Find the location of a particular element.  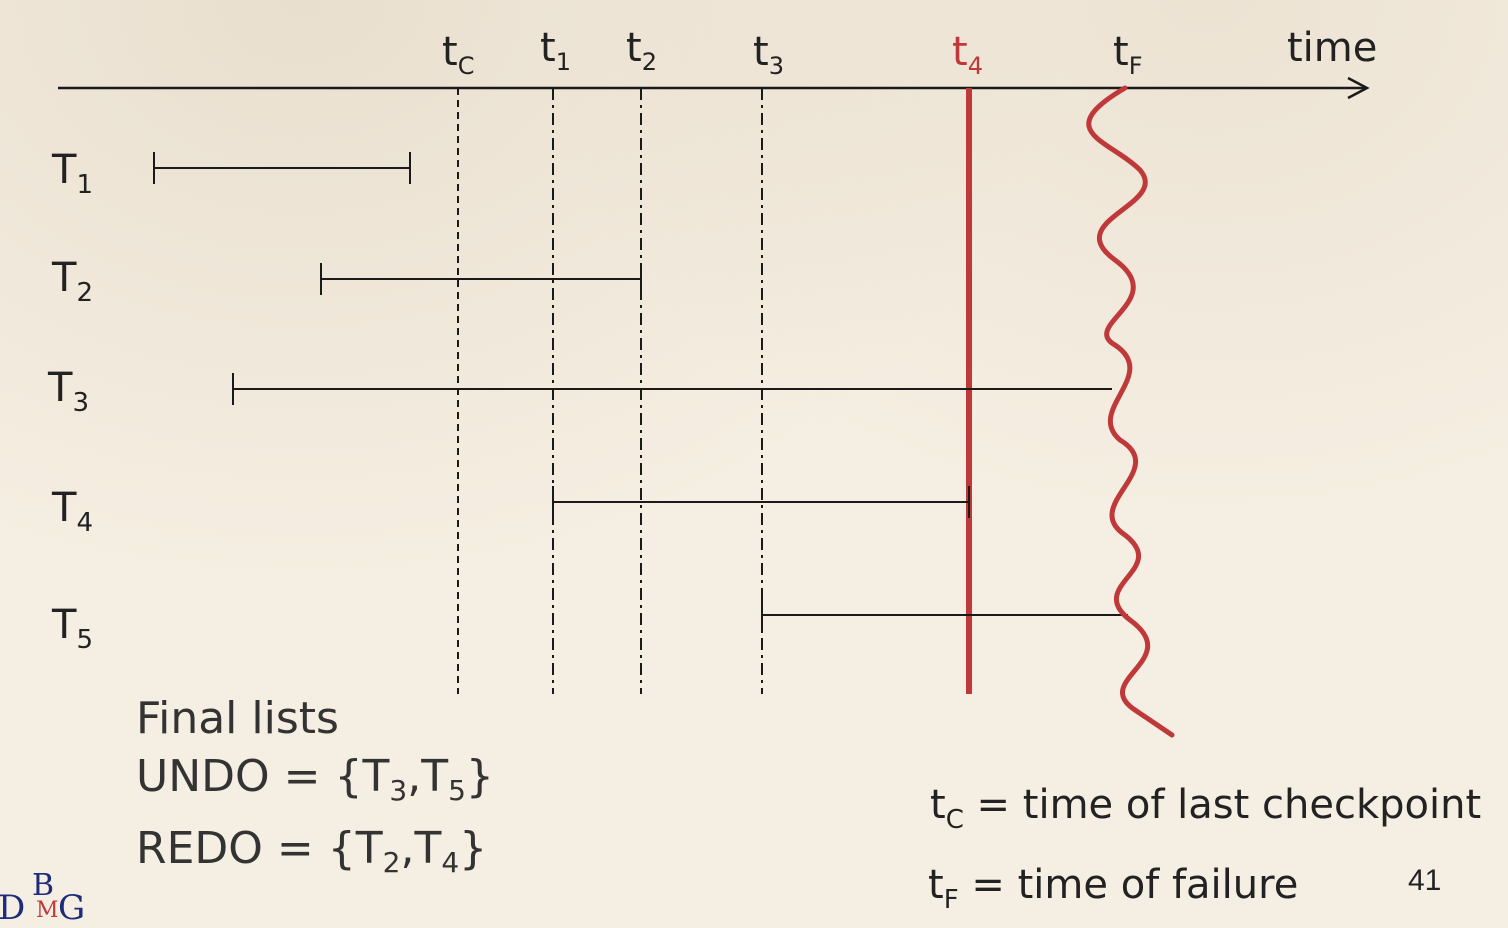

t2-transaction-bar is located at coordinates (481, 279).